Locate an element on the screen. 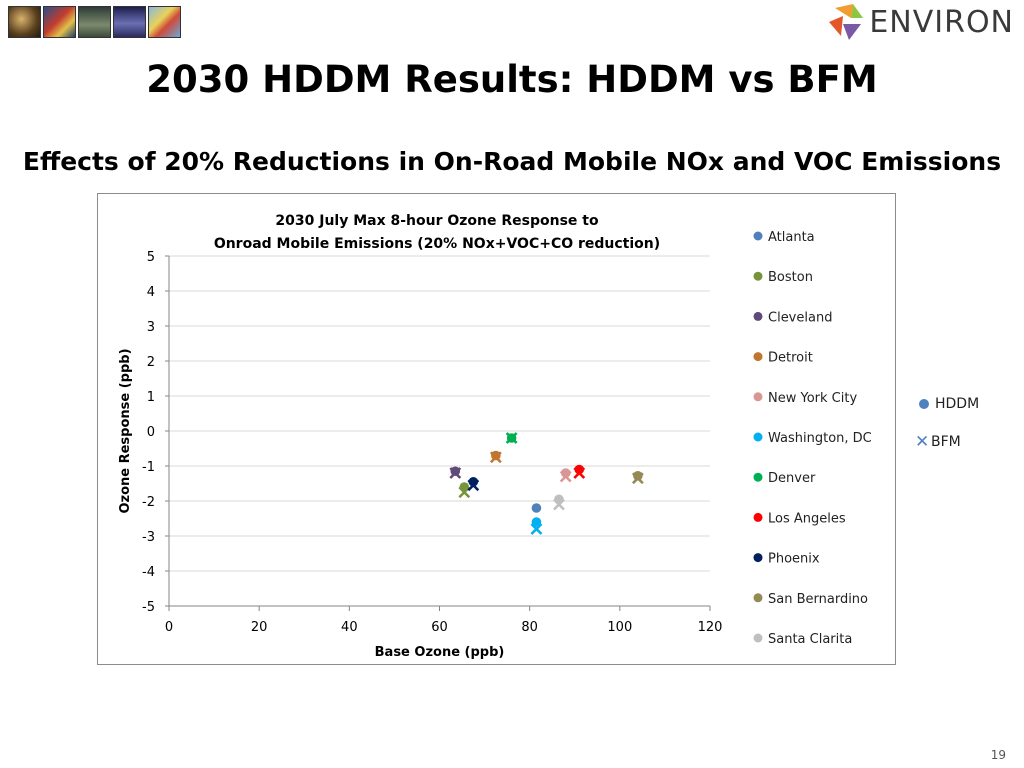 The image size is (1024, 768). x-tick-label: 40 is located at coordinates (349, 627).